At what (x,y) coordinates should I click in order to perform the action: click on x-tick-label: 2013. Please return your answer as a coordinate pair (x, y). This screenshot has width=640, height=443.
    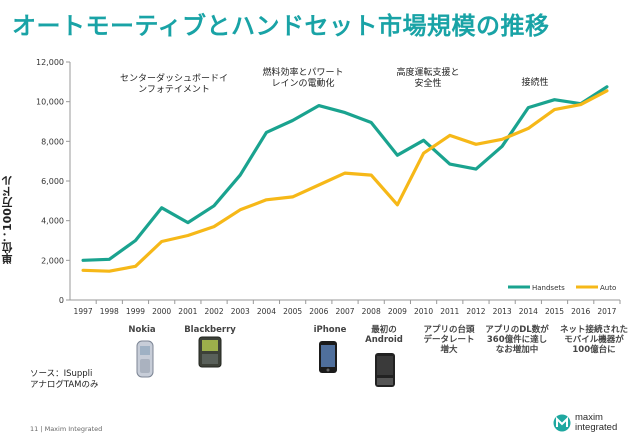
    Looking at the image, I should click on (502, 311).